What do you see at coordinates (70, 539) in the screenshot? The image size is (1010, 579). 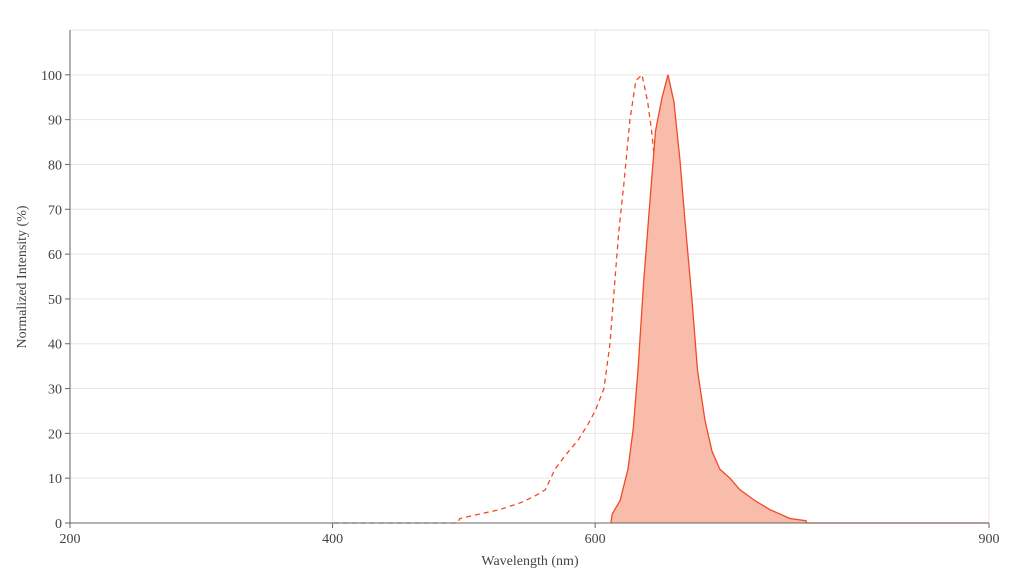 I see `x-tick-label: 200` at bounding box center [70, 539].